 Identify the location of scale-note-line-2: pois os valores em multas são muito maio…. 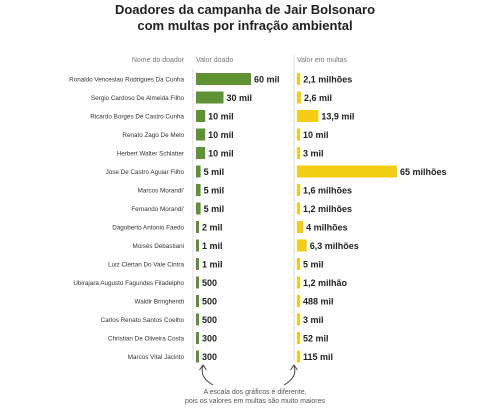
(255, 401).